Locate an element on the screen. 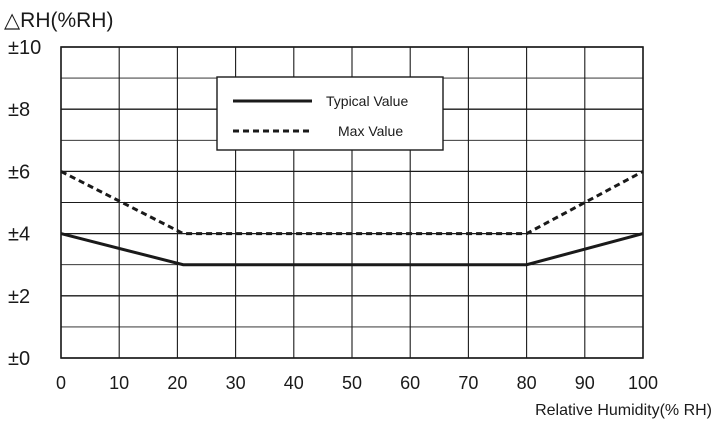  y-tick-label: ±8 is located at coordinates (19, 110).